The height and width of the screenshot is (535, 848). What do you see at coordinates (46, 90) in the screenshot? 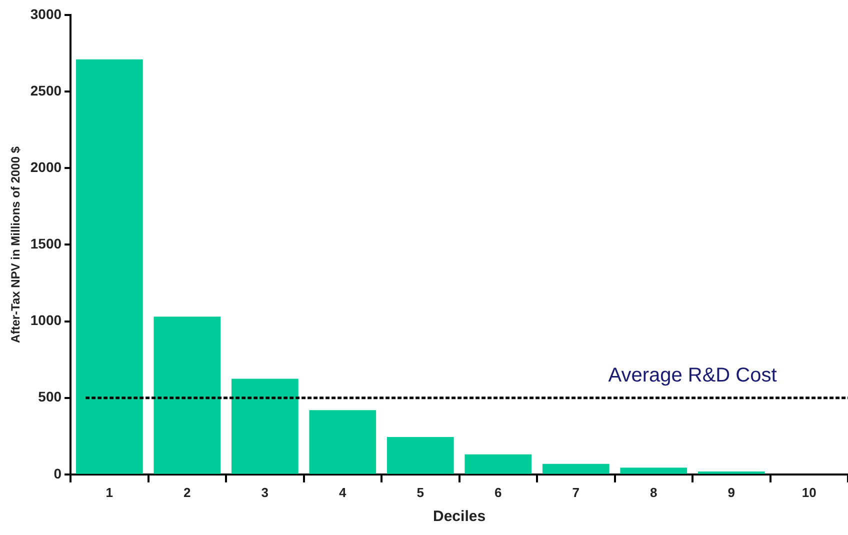
I see `y-tick-label: 2500` at bounding box center [46, 90].